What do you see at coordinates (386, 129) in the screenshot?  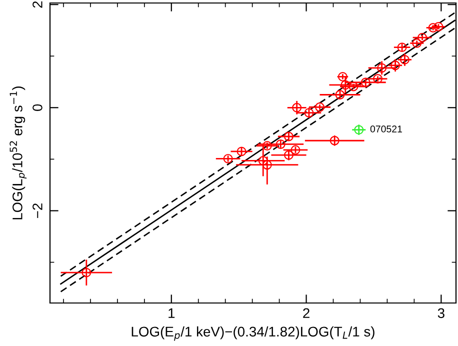 I see `annotation: 070521` at bounding box center [386, 129].